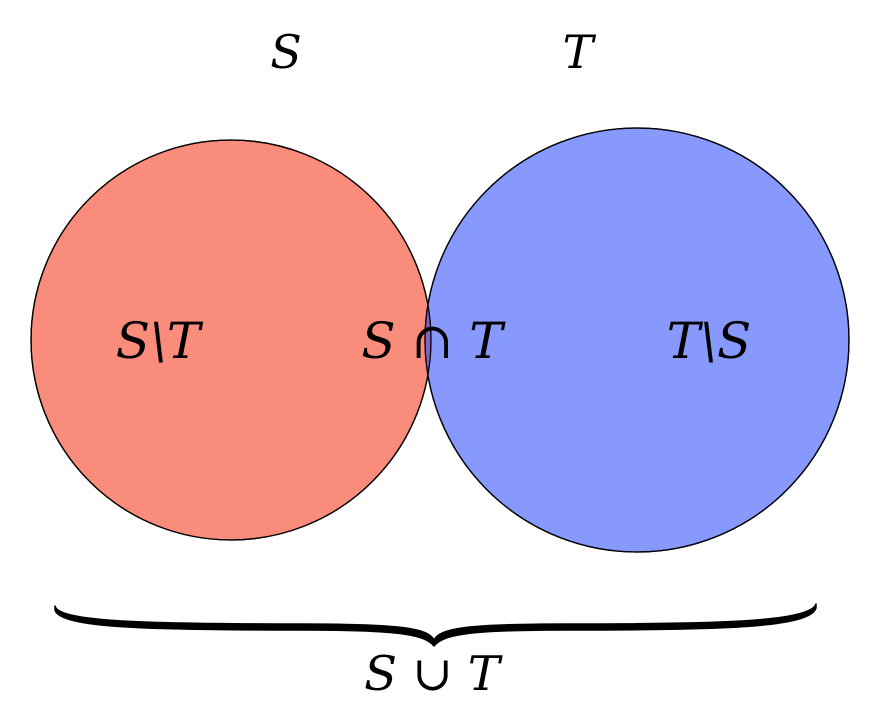 This screenshot has width=873, height=708. Describe the element at coordinates (433, 341) in the screenshot. I see `intersection-label: S ∩ T` at that location.